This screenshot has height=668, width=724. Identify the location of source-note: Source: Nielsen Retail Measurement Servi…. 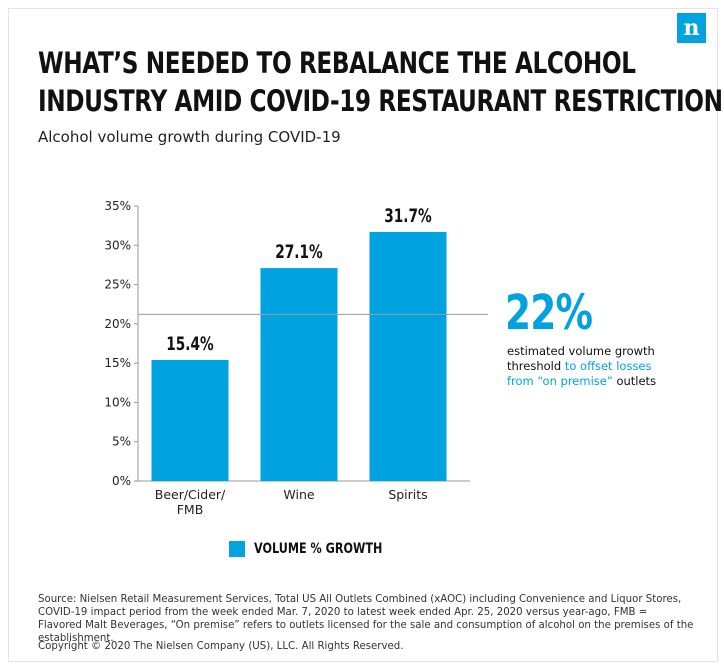
(366, 619).